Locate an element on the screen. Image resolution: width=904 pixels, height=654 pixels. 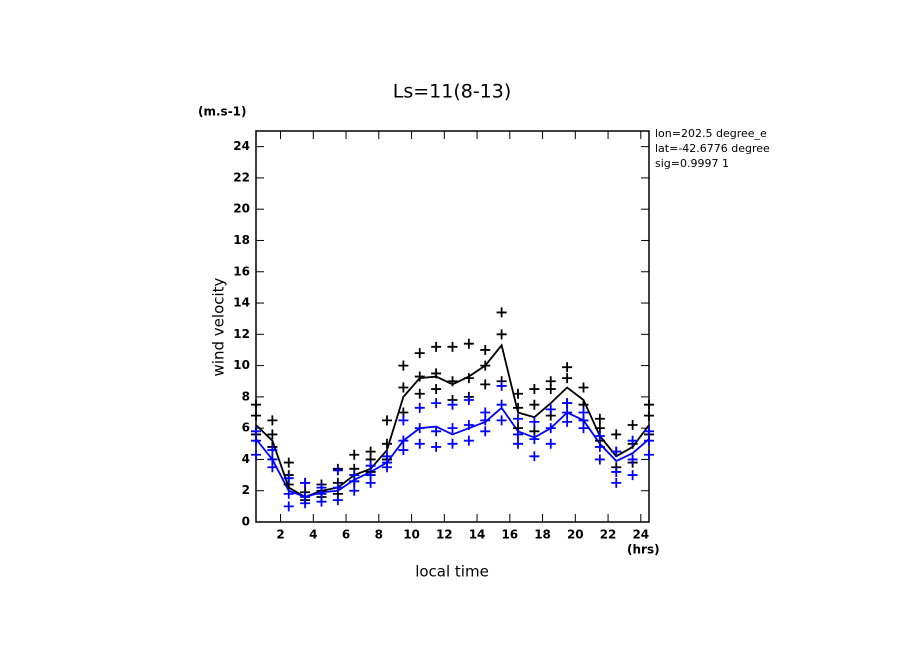
y-tick-label: 18 is located at coordinates (241, 240).